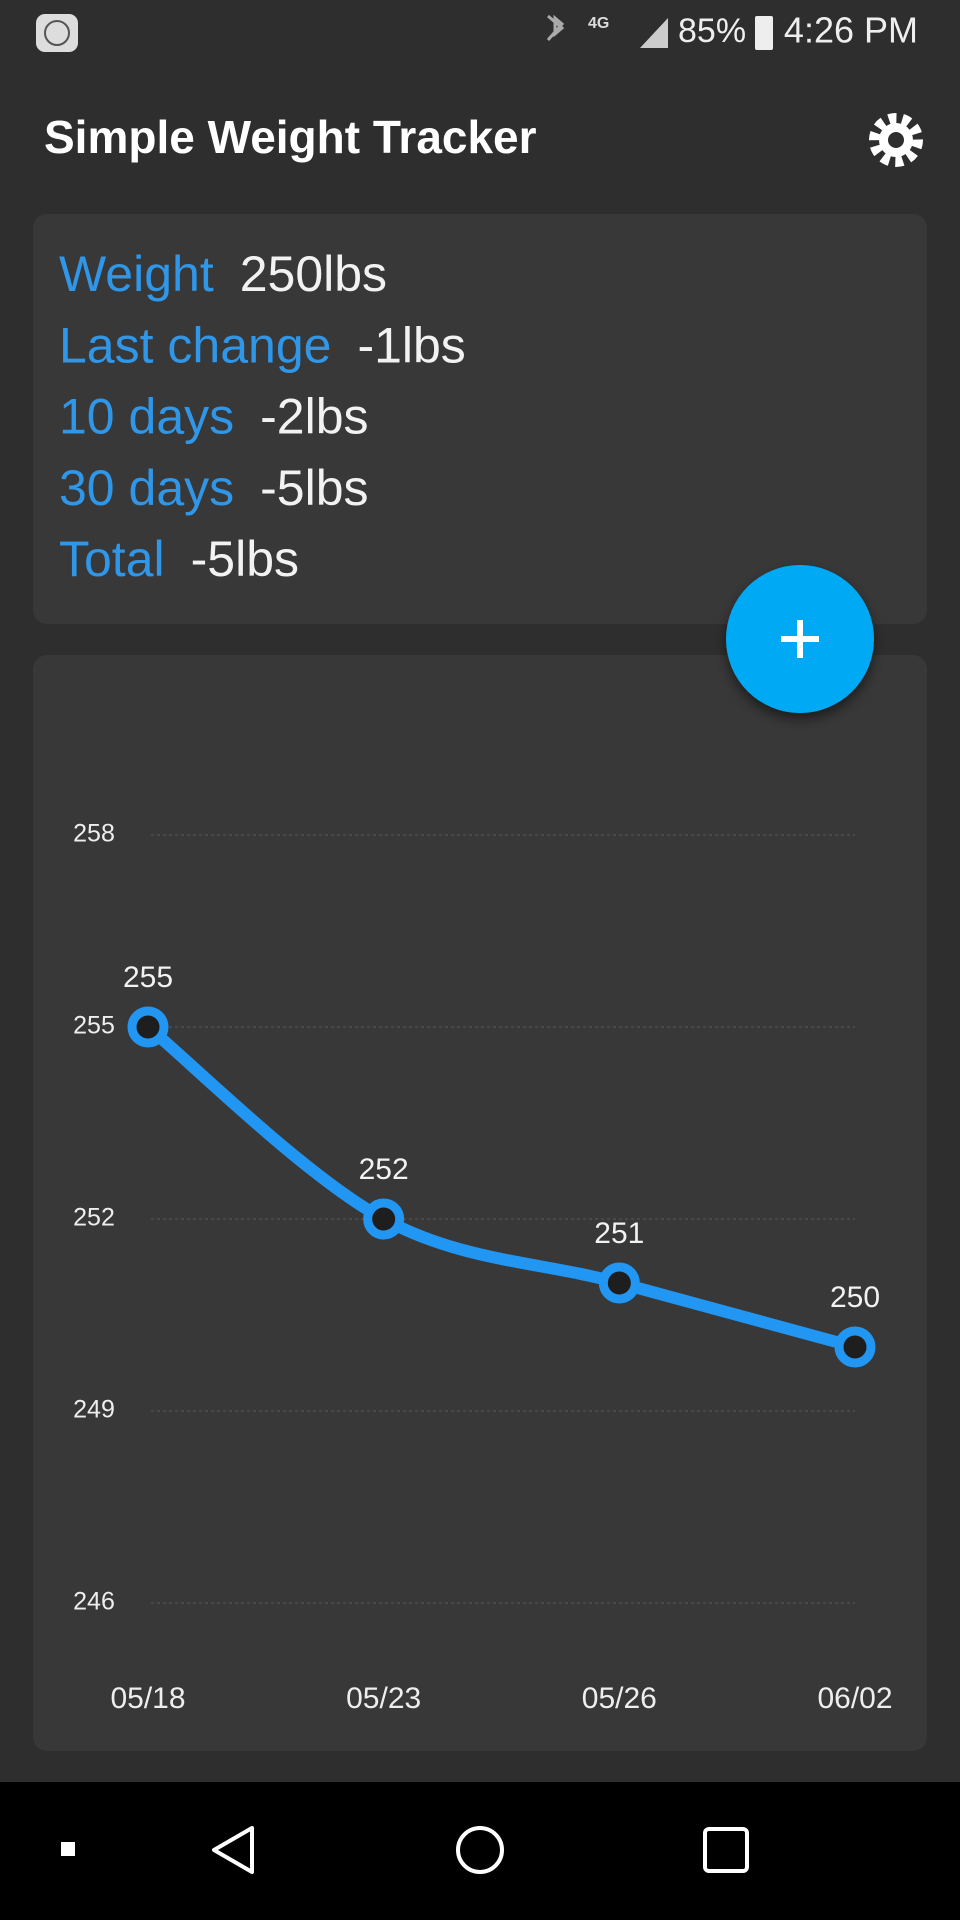  I want to click on add-button, so click(800, 639).